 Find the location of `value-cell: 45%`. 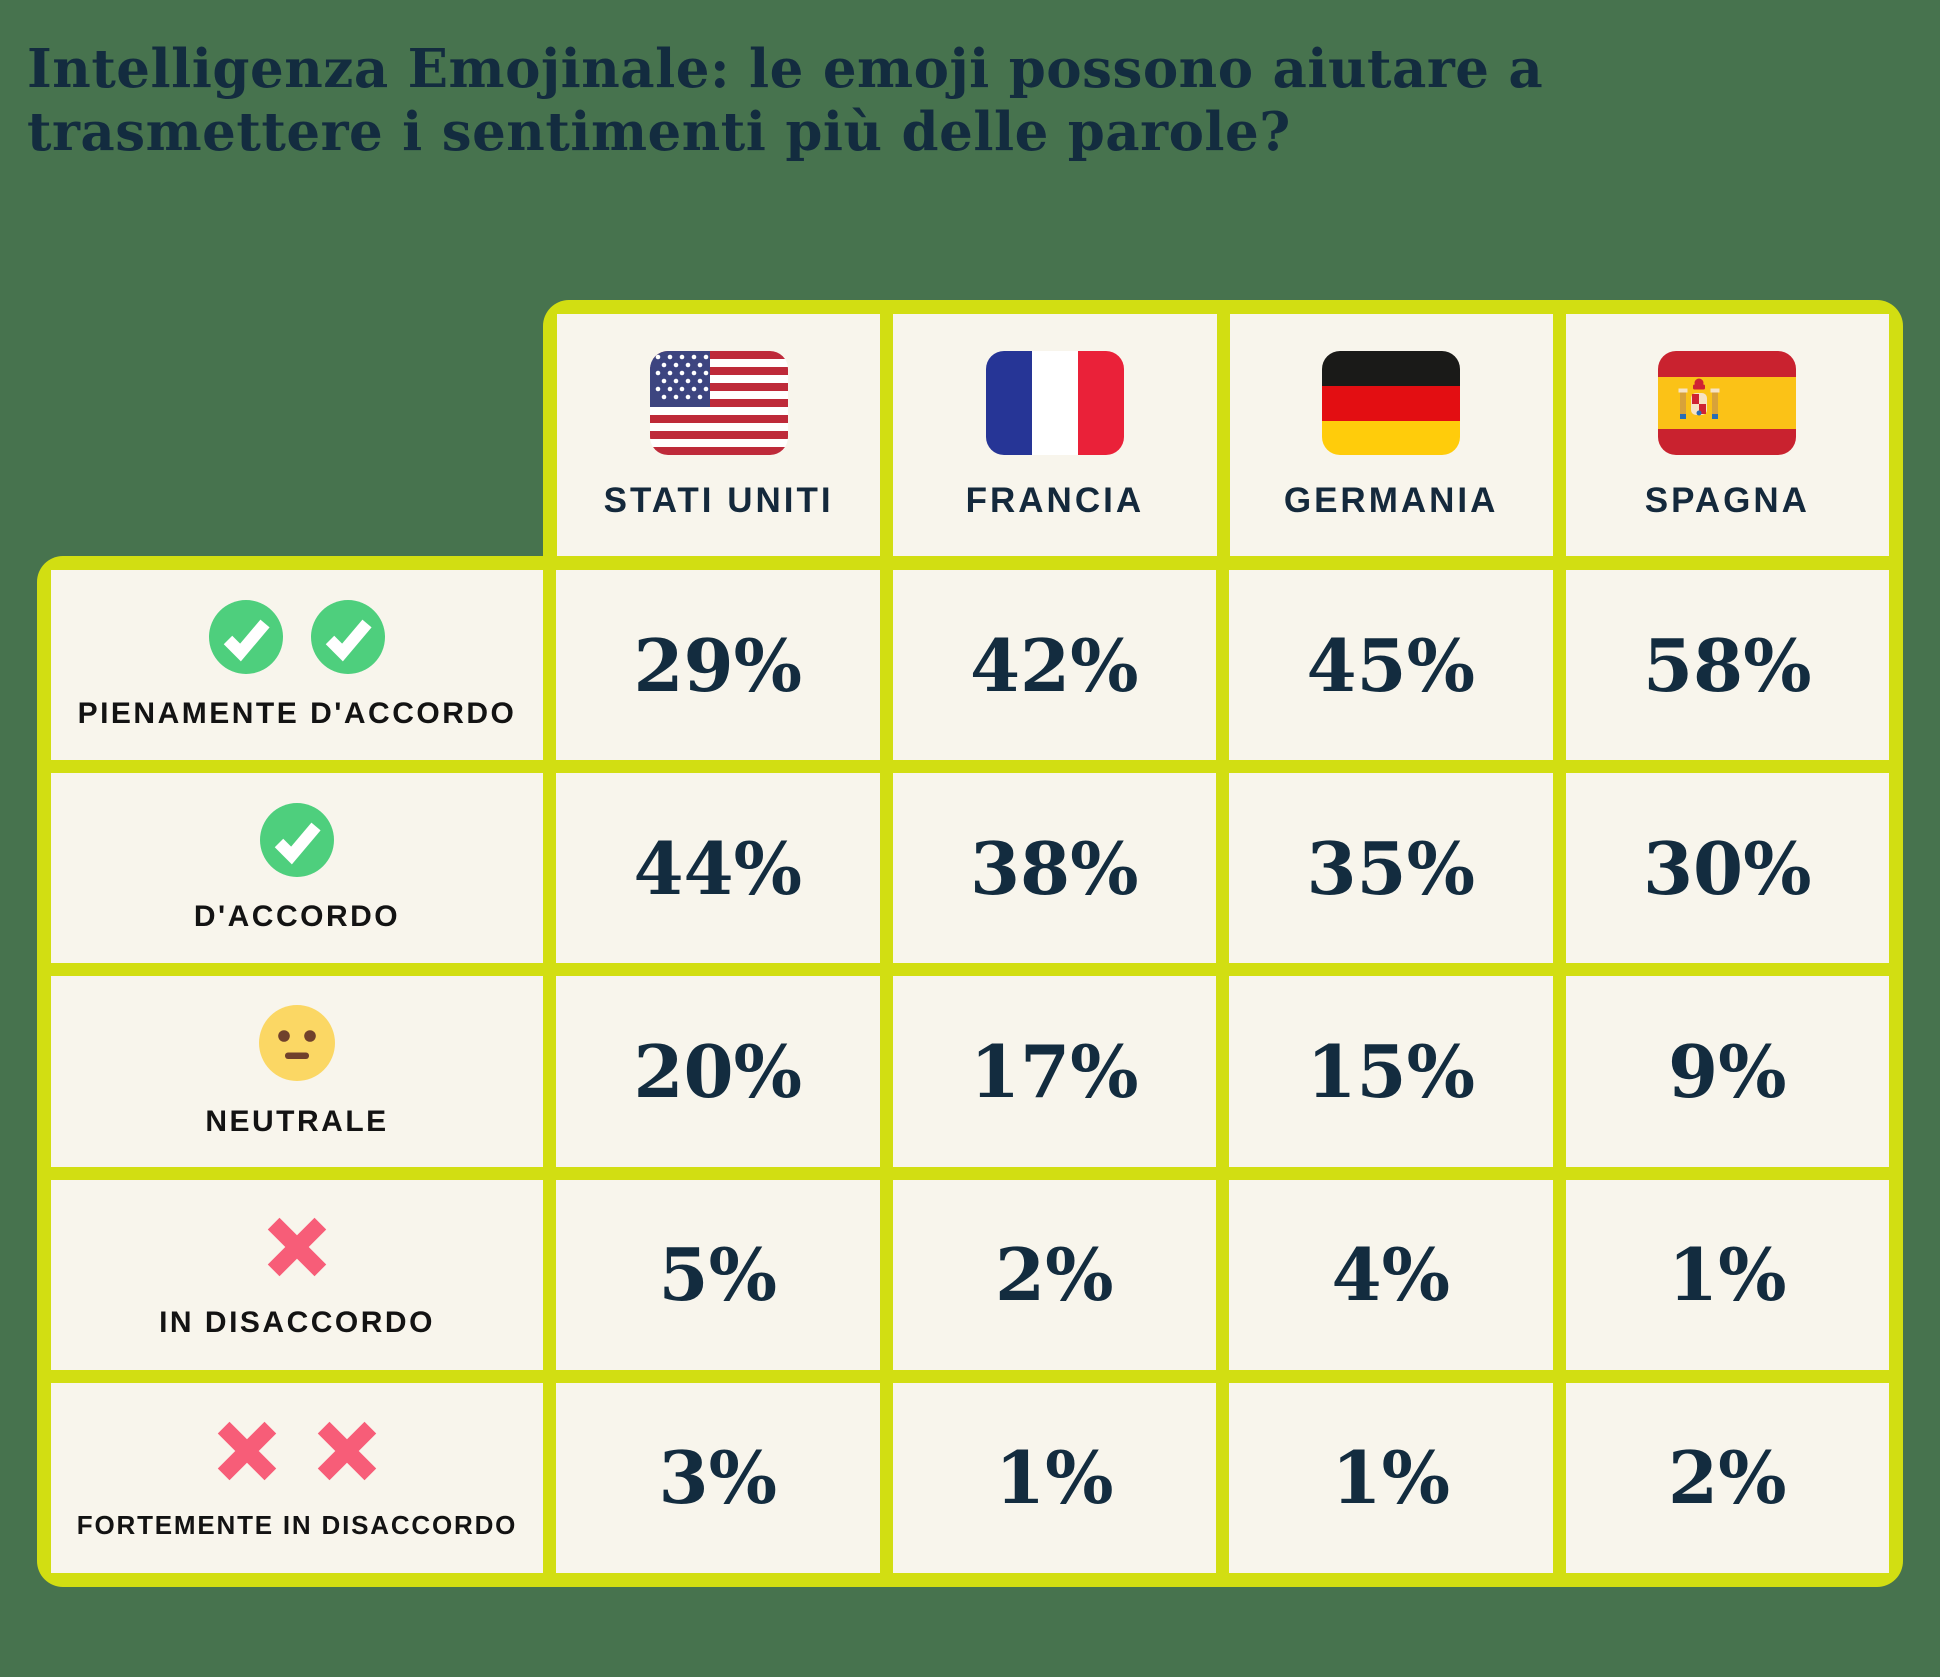

value-cell: 45% is located at coordinates (1391, 665).